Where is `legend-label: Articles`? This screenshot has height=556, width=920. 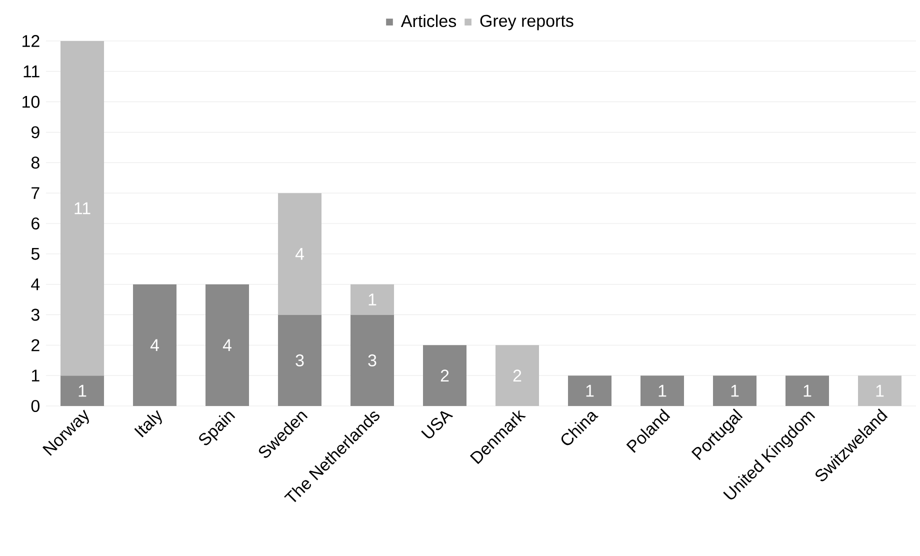 legend-label: Articles is located at coordinates (428, 21).